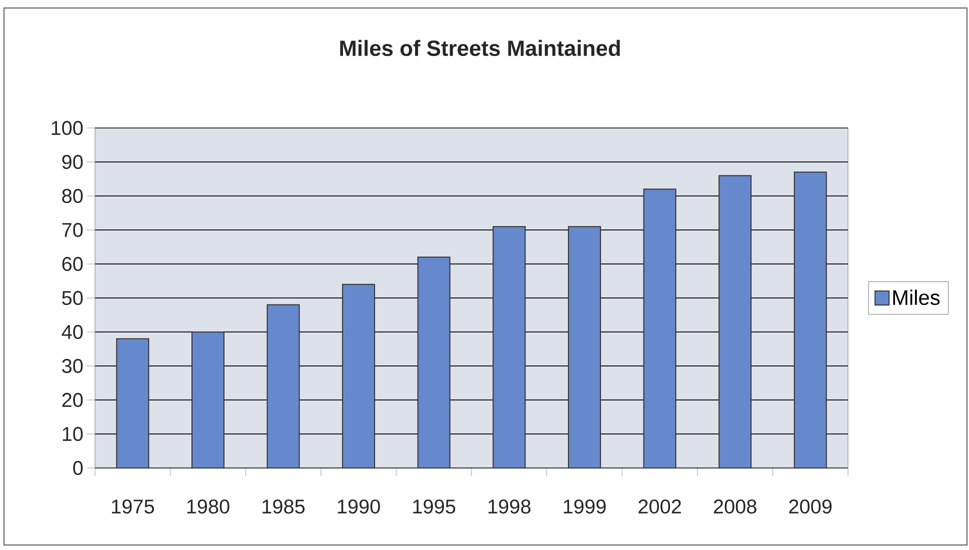 The height and width of the screenshot is (550, 969). Describe the element at coordinates (480, 48) in the screenshot. I see `chart-title: Miles of Streets Maintained` at that location.